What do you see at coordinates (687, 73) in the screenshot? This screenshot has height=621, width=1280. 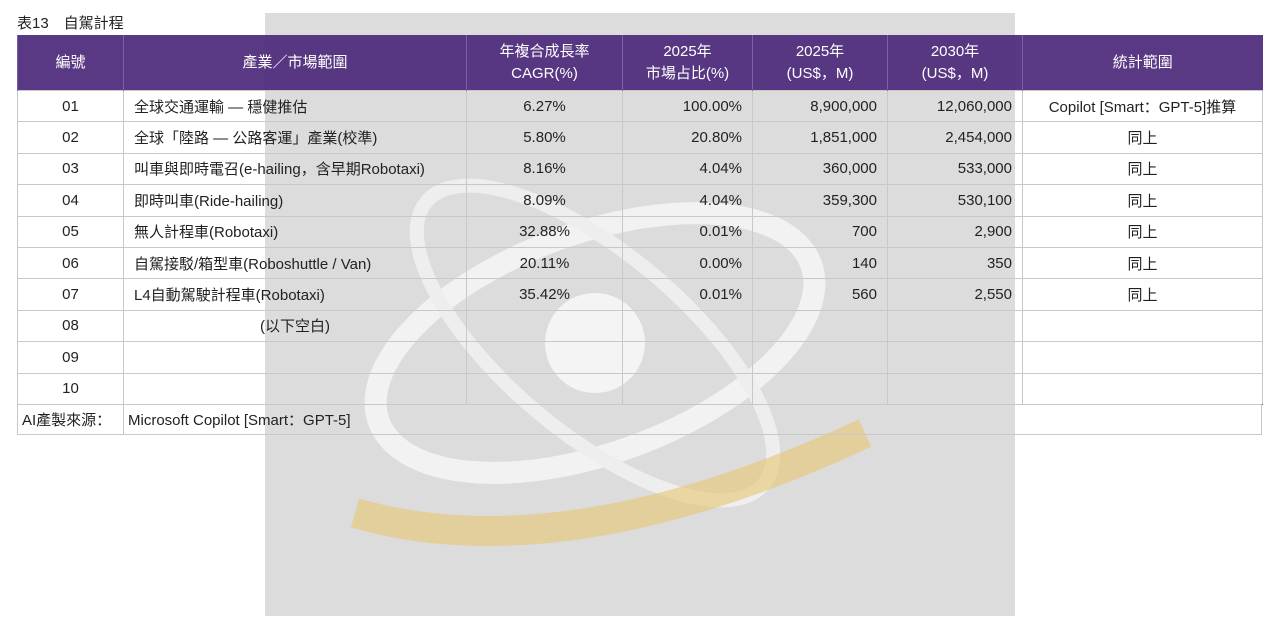 I see `header-line: 市場占比(%)` at bounding box center [687, 73].